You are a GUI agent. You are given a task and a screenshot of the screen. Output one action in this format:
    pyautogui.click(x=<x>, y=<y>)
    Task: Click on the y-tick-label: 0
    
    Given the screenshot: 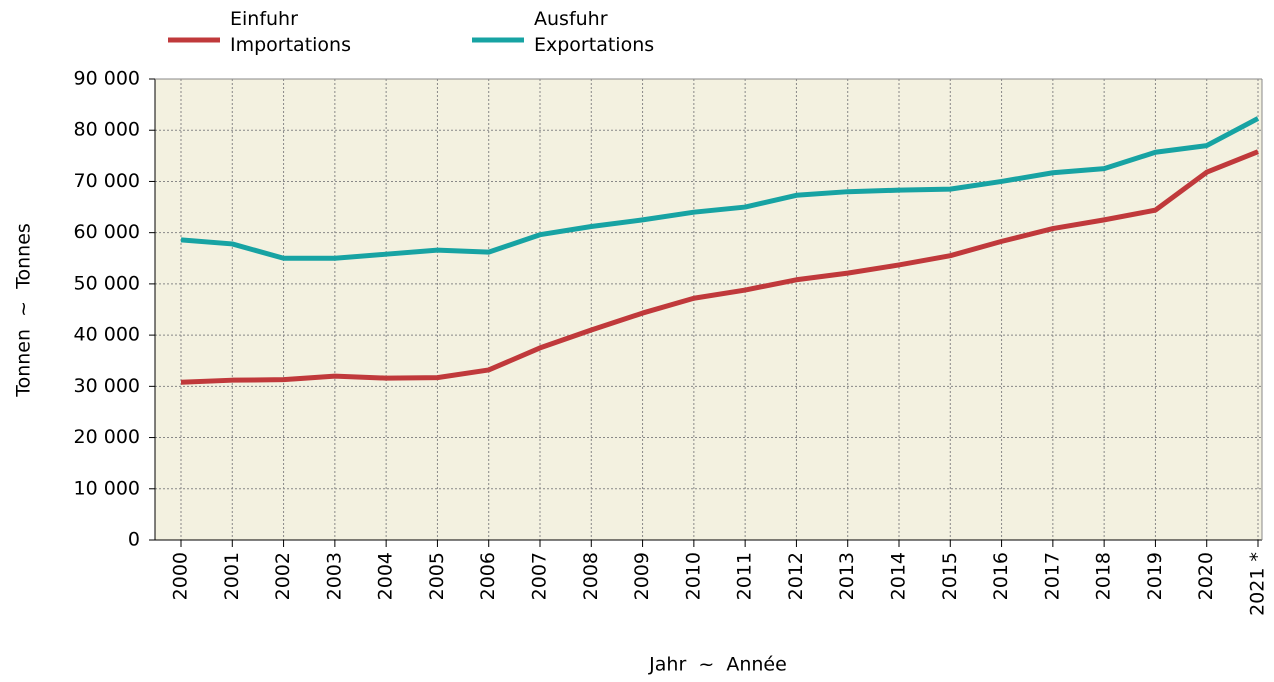 What is the action you would take?
    pyautogui.click(x=134, y=540)
    